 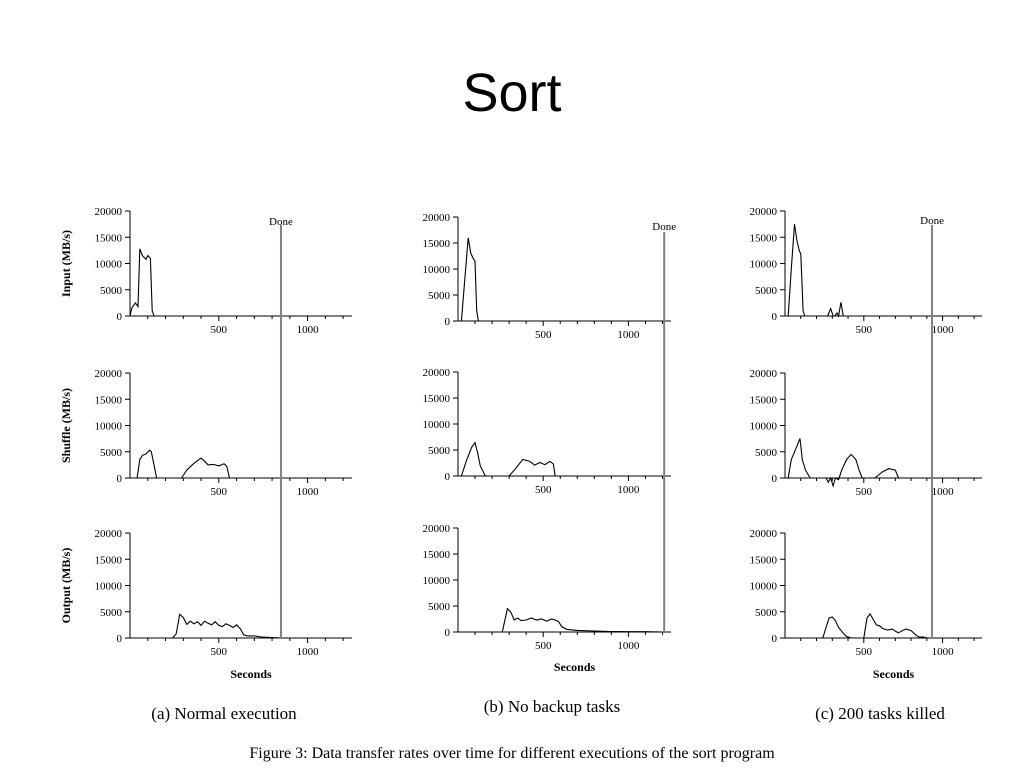 What do you see at coordinates (512, 93) in the screenshot?
I see `slide-title: Sort` at bounding box center [512, 93].